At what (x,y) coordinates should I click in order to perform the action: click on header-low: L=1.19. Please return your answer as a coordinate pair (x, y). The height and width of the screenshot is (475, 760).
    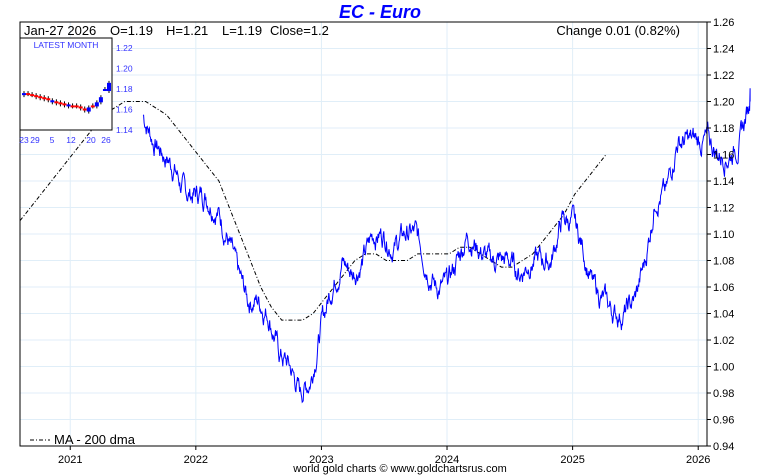
    Looking at the image, I should click on (242, 30).